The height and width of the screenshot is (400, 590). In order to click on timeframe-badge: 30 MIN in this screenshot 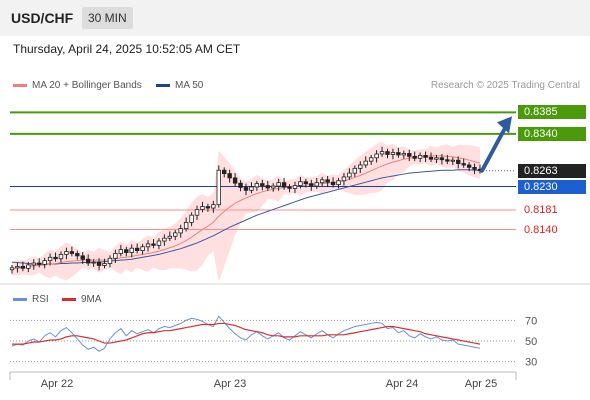, I will do `click(107, 18)`.